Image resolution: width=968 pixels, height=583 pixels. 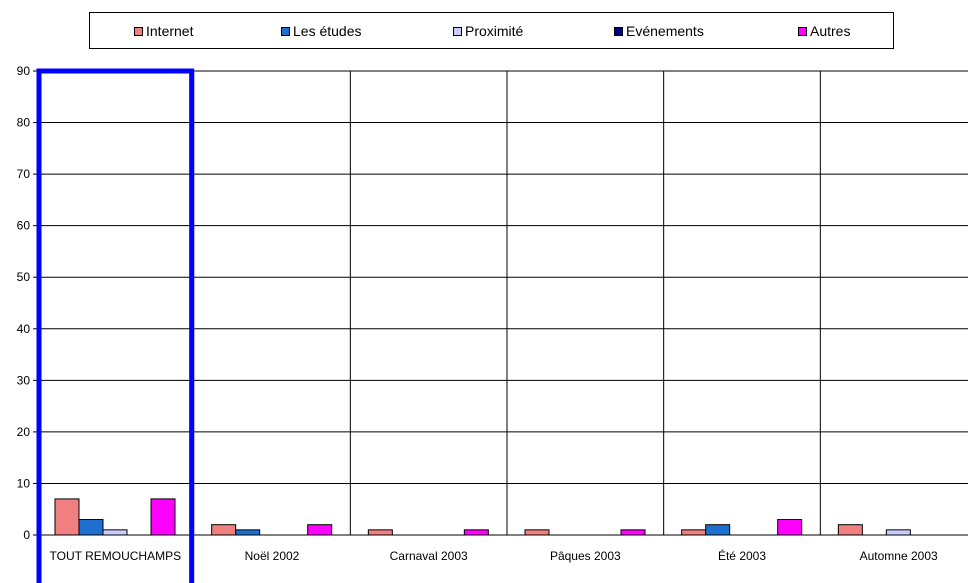 I want to click on x-tick-label-automne-2003: Automne 2003, so click(x=899, y=556).